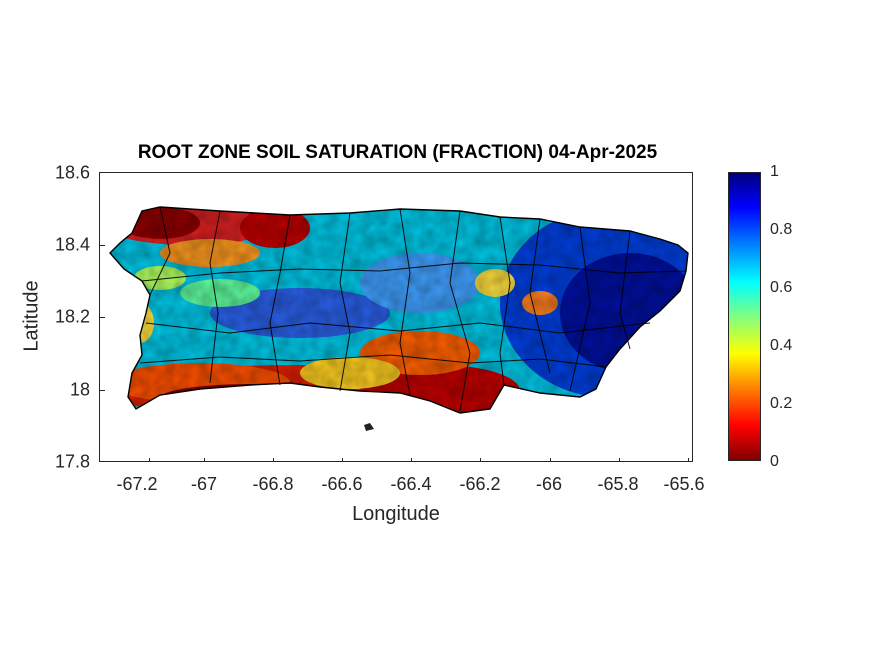 The width and height of the screenshot is (875, 656). What do you see at coordinates (549, 484) in the screenshot?
I see `x-tick-label: -66` at bounding box center [549, 484].